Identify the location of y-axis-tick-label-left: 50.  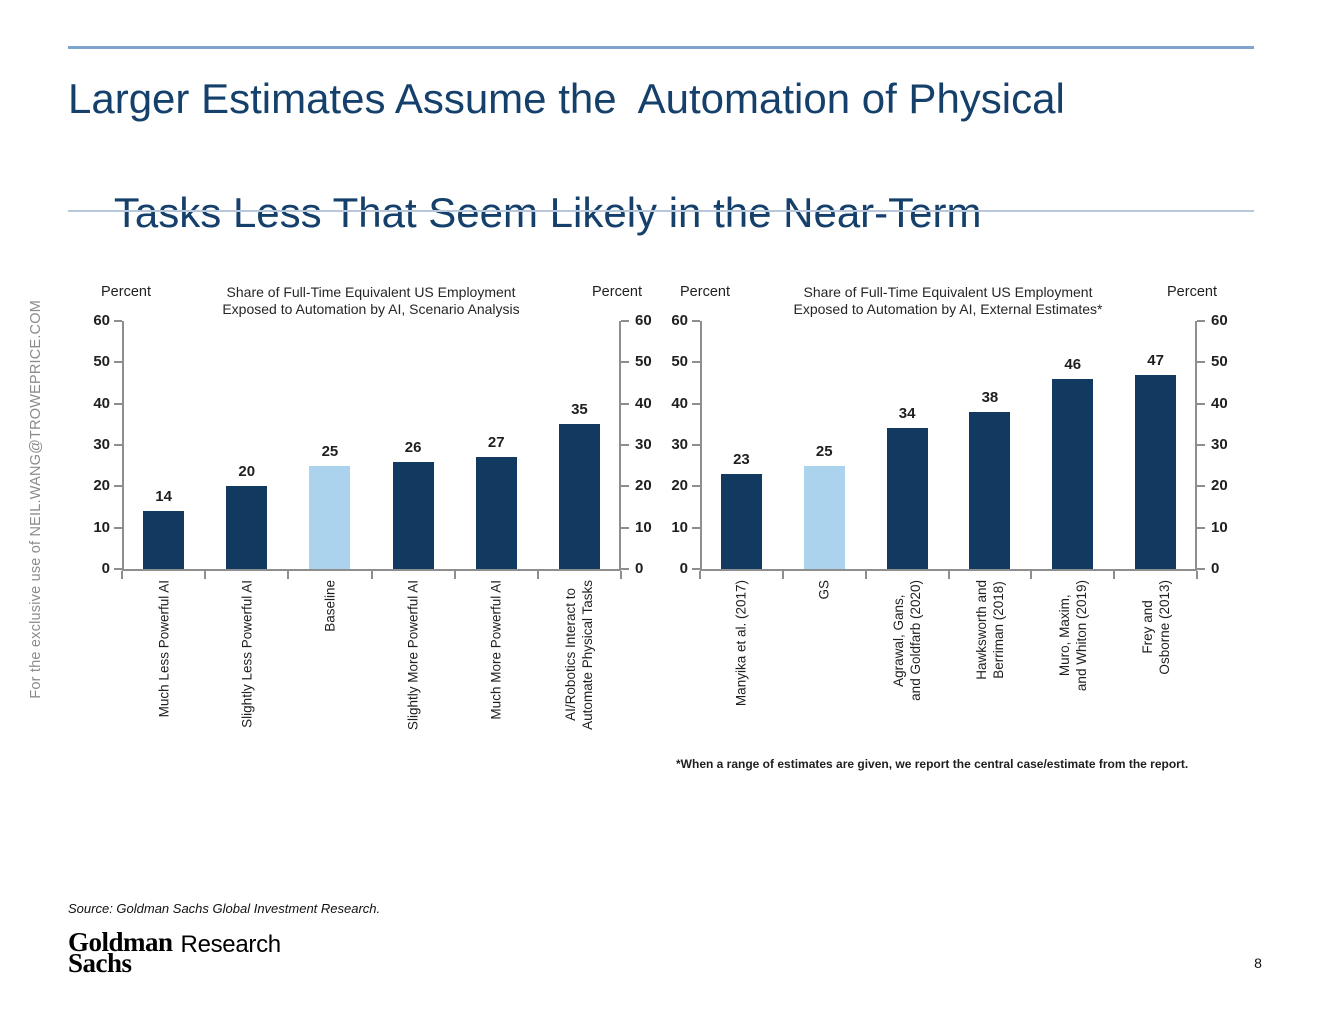
(101, 362).